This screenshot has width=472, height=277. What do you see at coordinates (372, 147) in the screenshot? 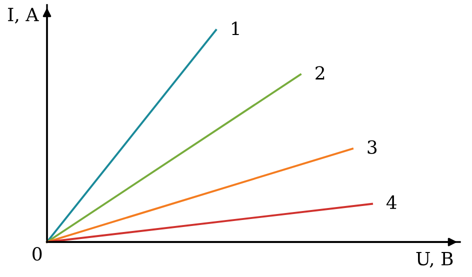
I see `series-label: 3` at bounding box center [372, 147].